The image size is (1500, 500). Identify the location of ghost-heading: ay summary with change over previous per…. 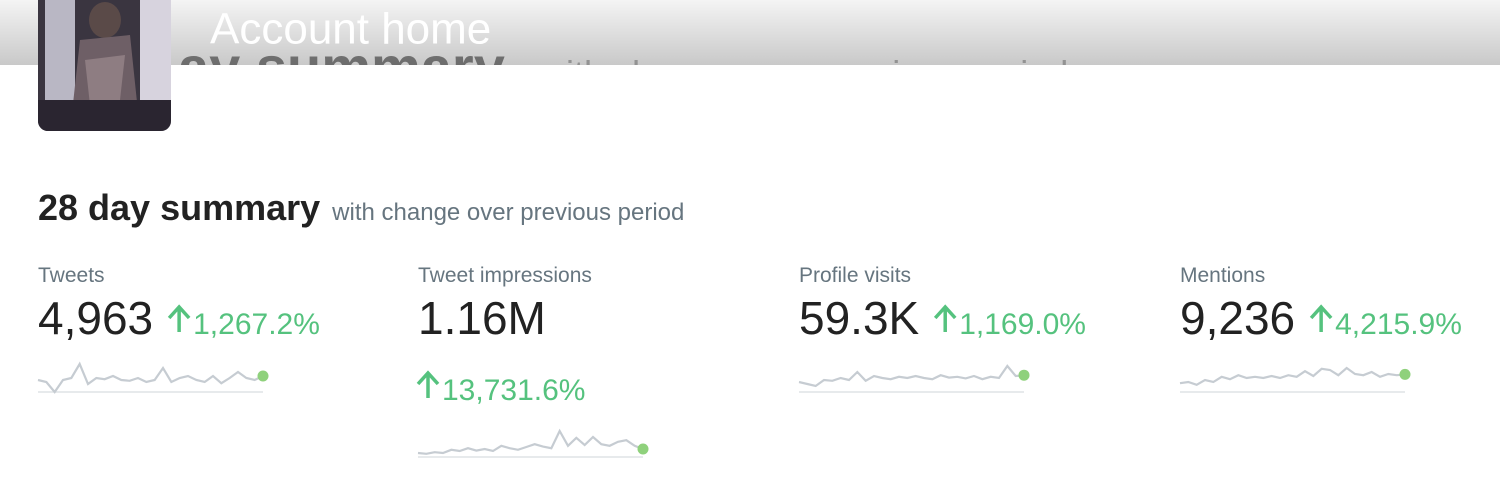
(623, 66).